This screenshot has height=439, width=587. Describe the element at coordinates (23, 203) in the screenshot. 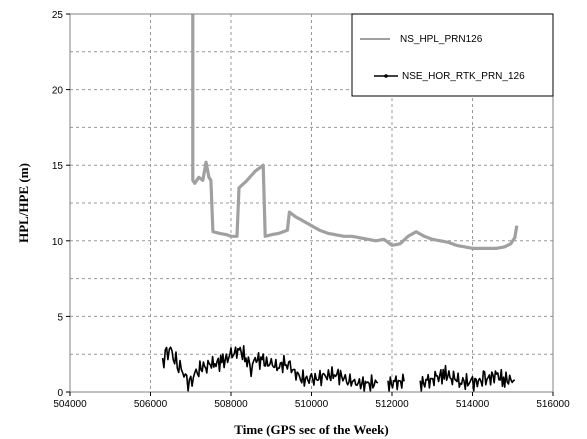

I see `y-axis-title: HPL/HPE (m)` at that location.